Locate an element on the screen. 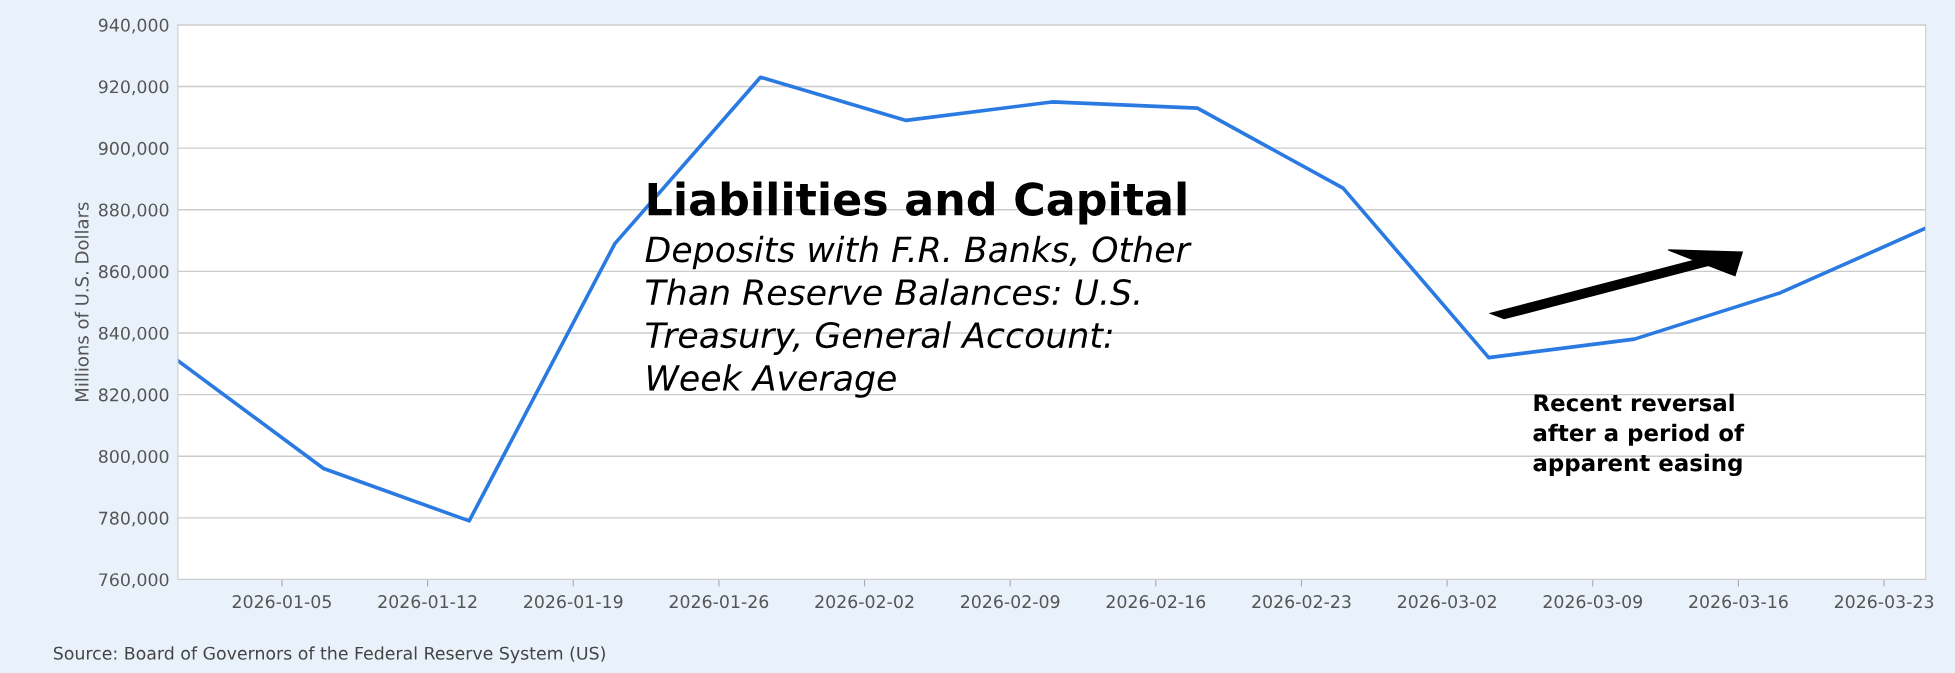  x-tick-label: 2026-03-16 is located at coordinates (1738, 602).